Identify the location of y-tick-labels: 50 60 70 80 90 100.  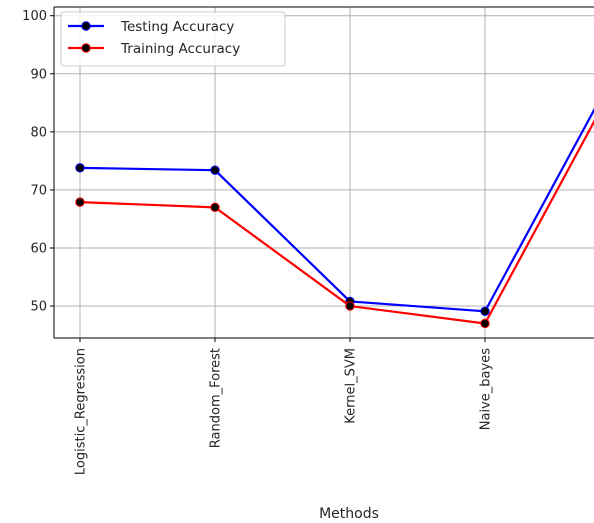
(38, 162).